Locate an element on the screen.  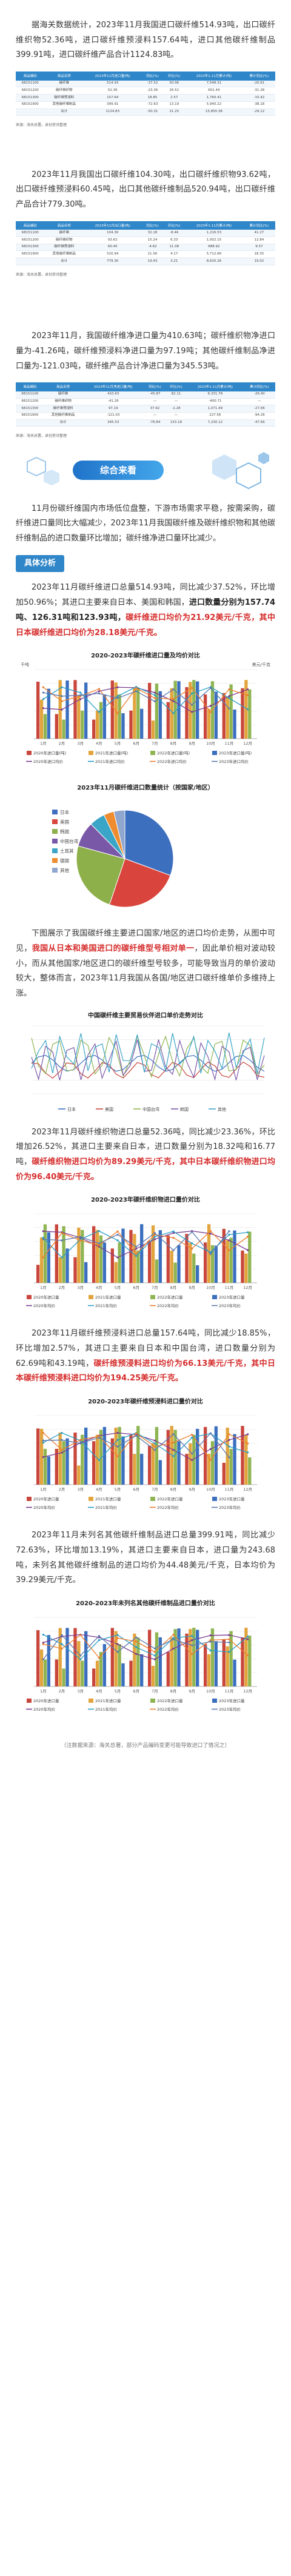
table-cell: 21.56 is located at coordinates (152, 254).